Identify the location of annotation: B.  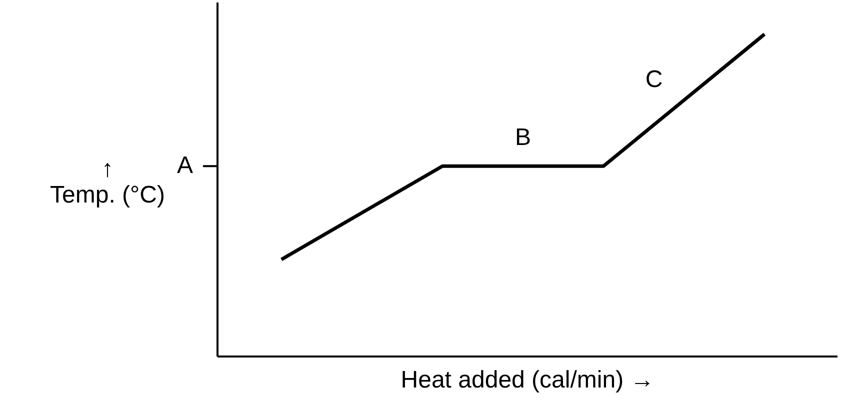
(522, 138).